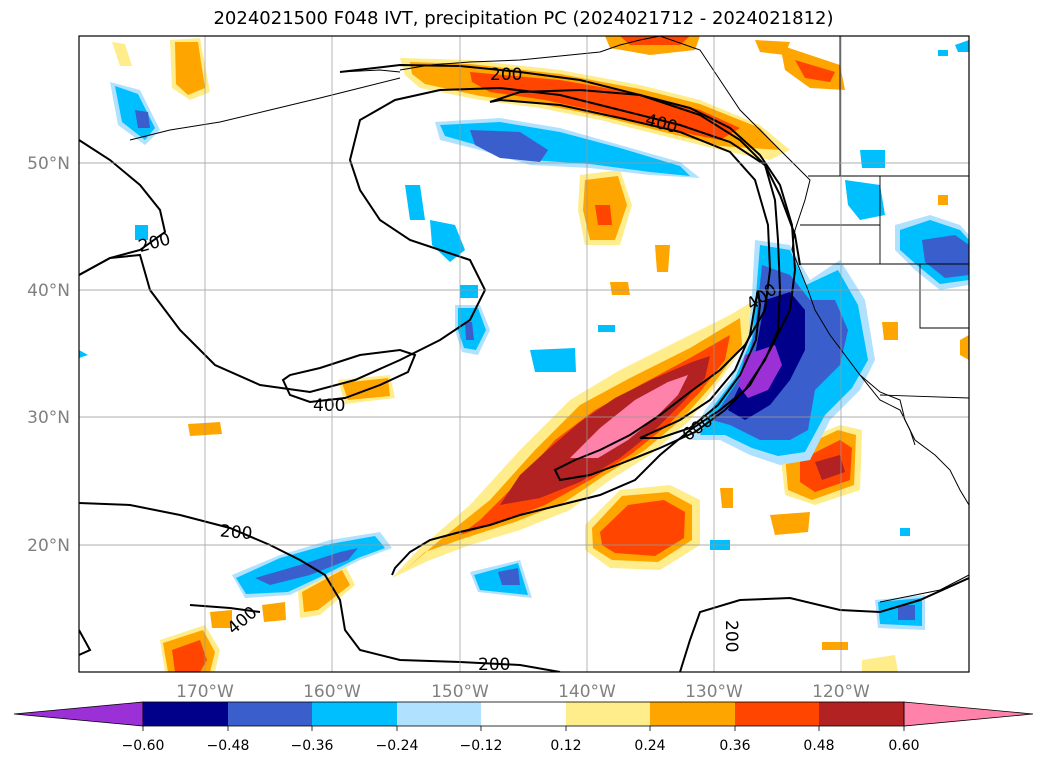 Image resolution: width=1047 pixels, height=765 pixels. Describe the element at coordinates (48, 355) in the screenshot. I see `latitude-labels: 50°N 40°N 30°N 20°N` at that location.